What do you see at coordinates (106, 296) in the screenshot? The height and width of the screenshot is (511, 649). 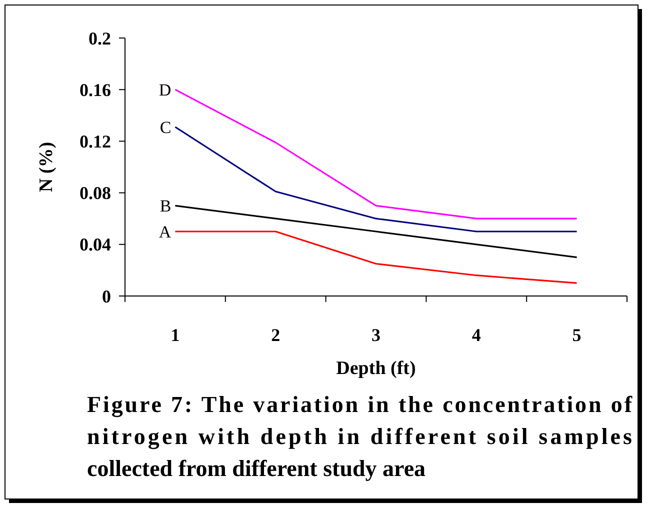 I see `y-tick-label: 0` at bounding box center [106, 296].